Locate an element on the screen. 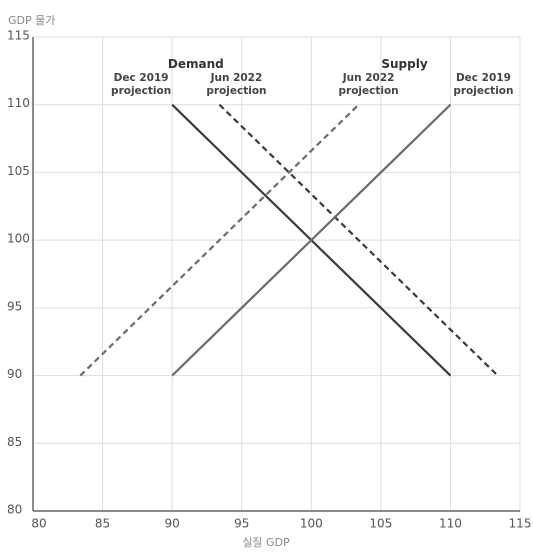 The height and width of the screenshot is (559, 533). x-tick-label: 115 is located at coordinates (520, 524).